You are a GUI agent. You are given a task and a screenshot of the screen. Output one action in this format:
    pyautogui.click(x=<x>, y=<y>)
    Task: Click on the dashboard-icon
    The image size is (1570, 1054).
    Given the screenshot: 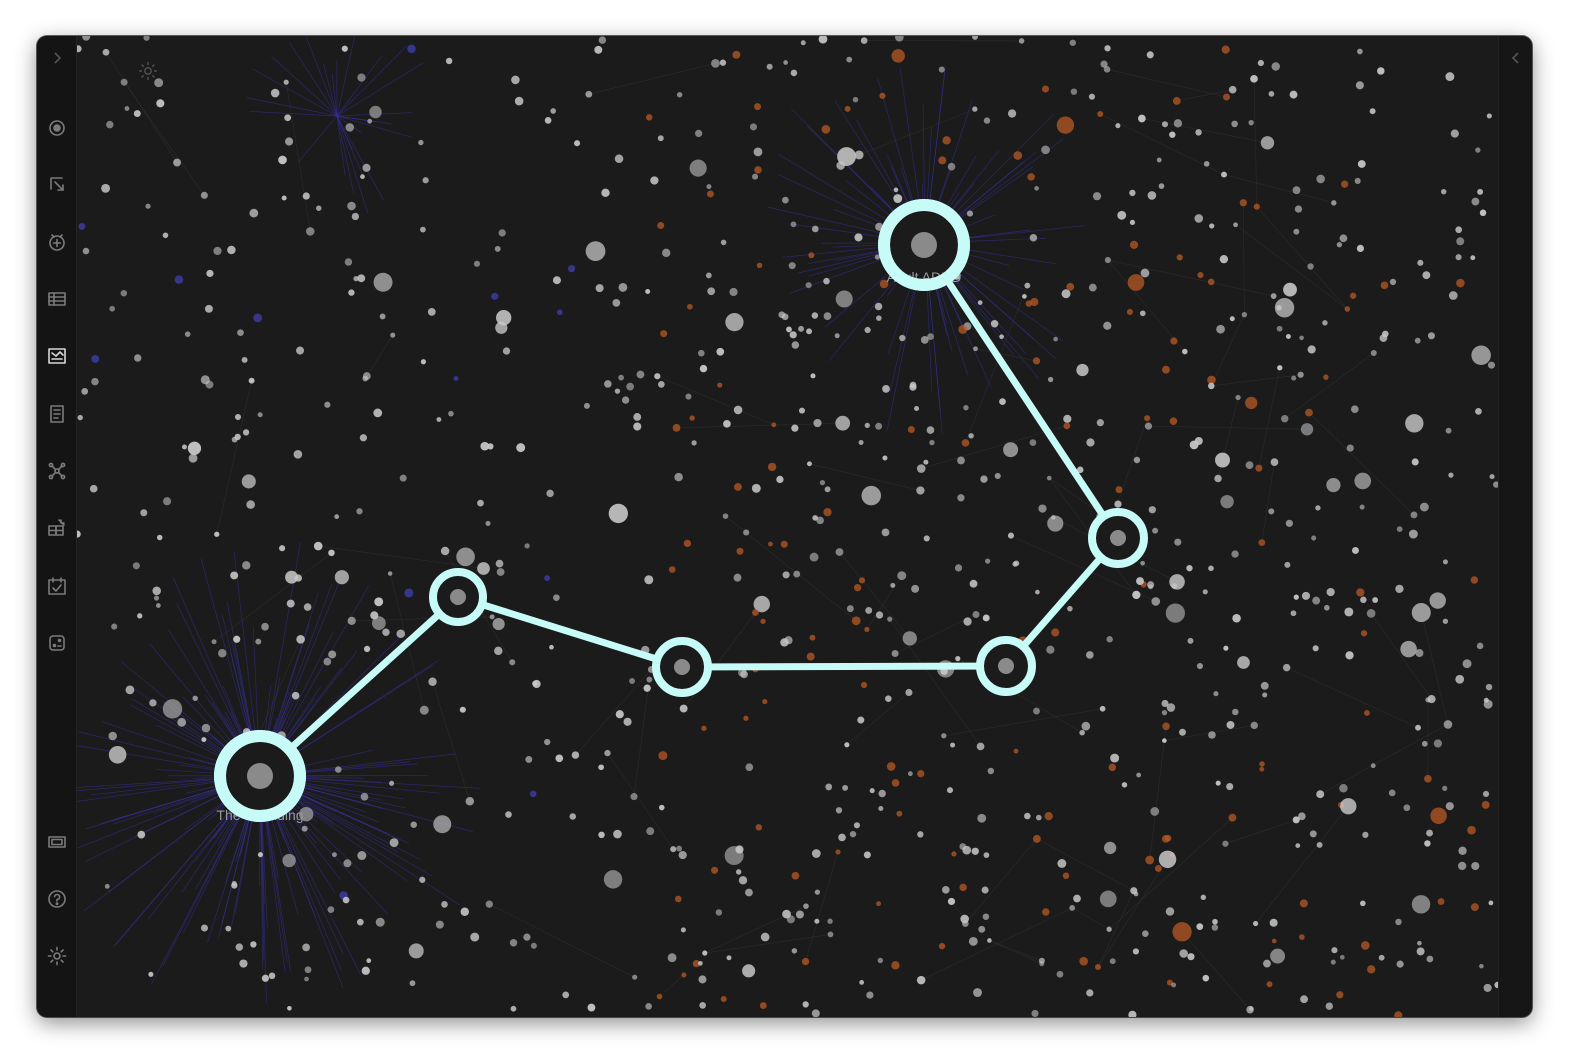 What is the action you would take?
    pyautogui.click(x=57, y=528)
    